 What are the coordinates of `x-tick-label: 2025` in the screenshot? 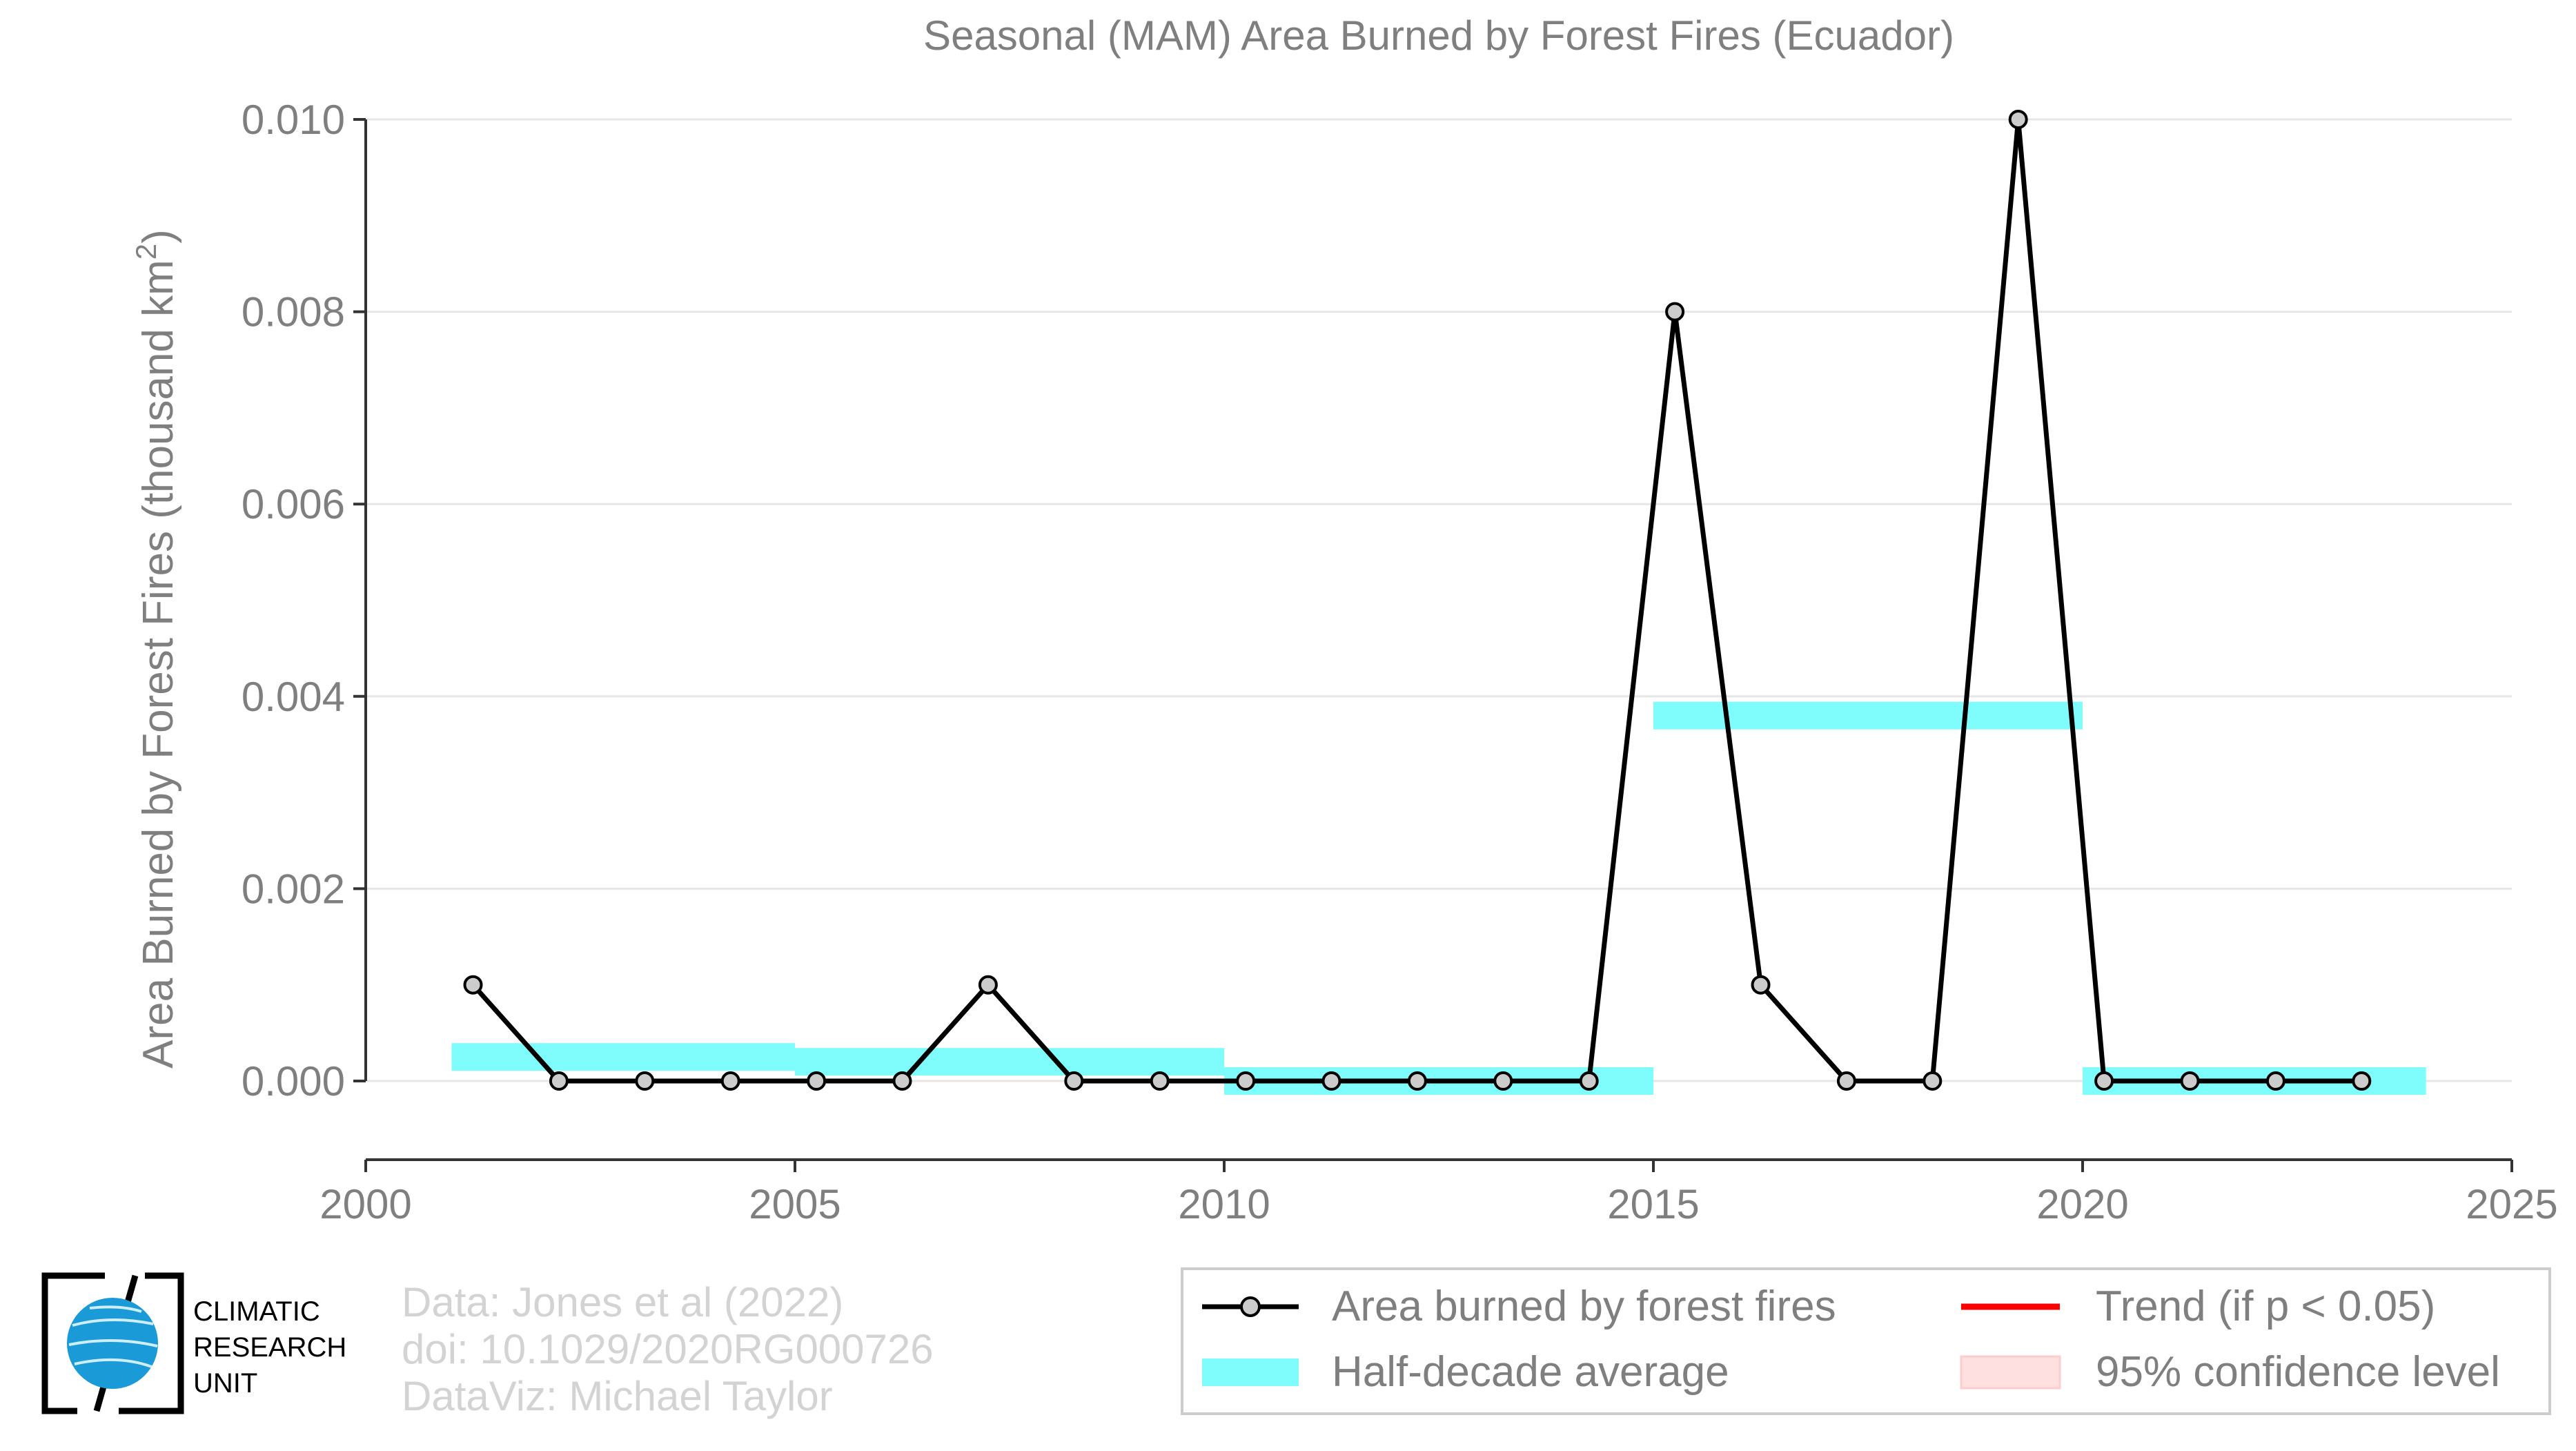 It's located at (2511, 1204).